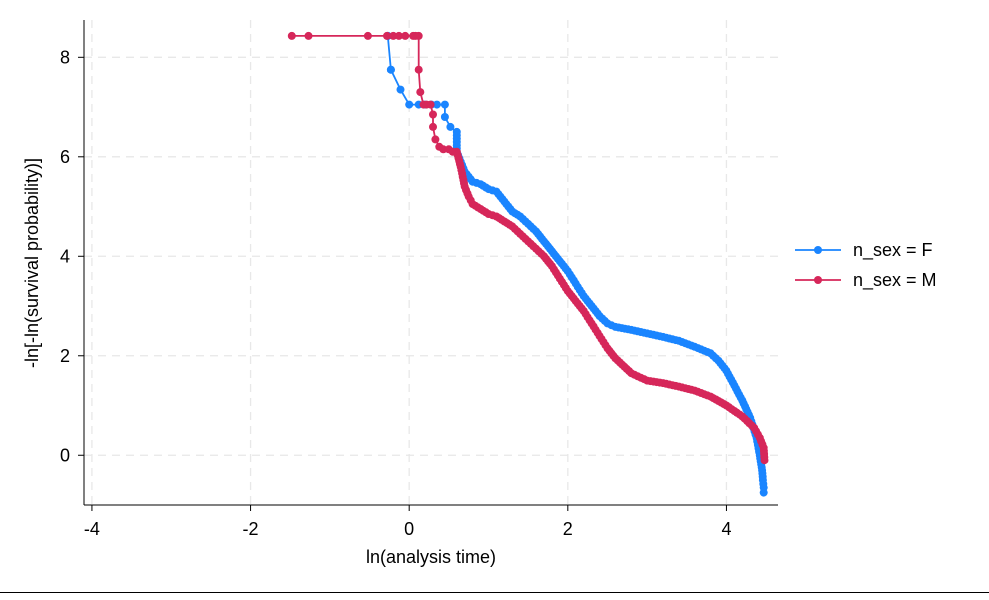  I want to click on x-tick-label: 0, so click(409, 529).